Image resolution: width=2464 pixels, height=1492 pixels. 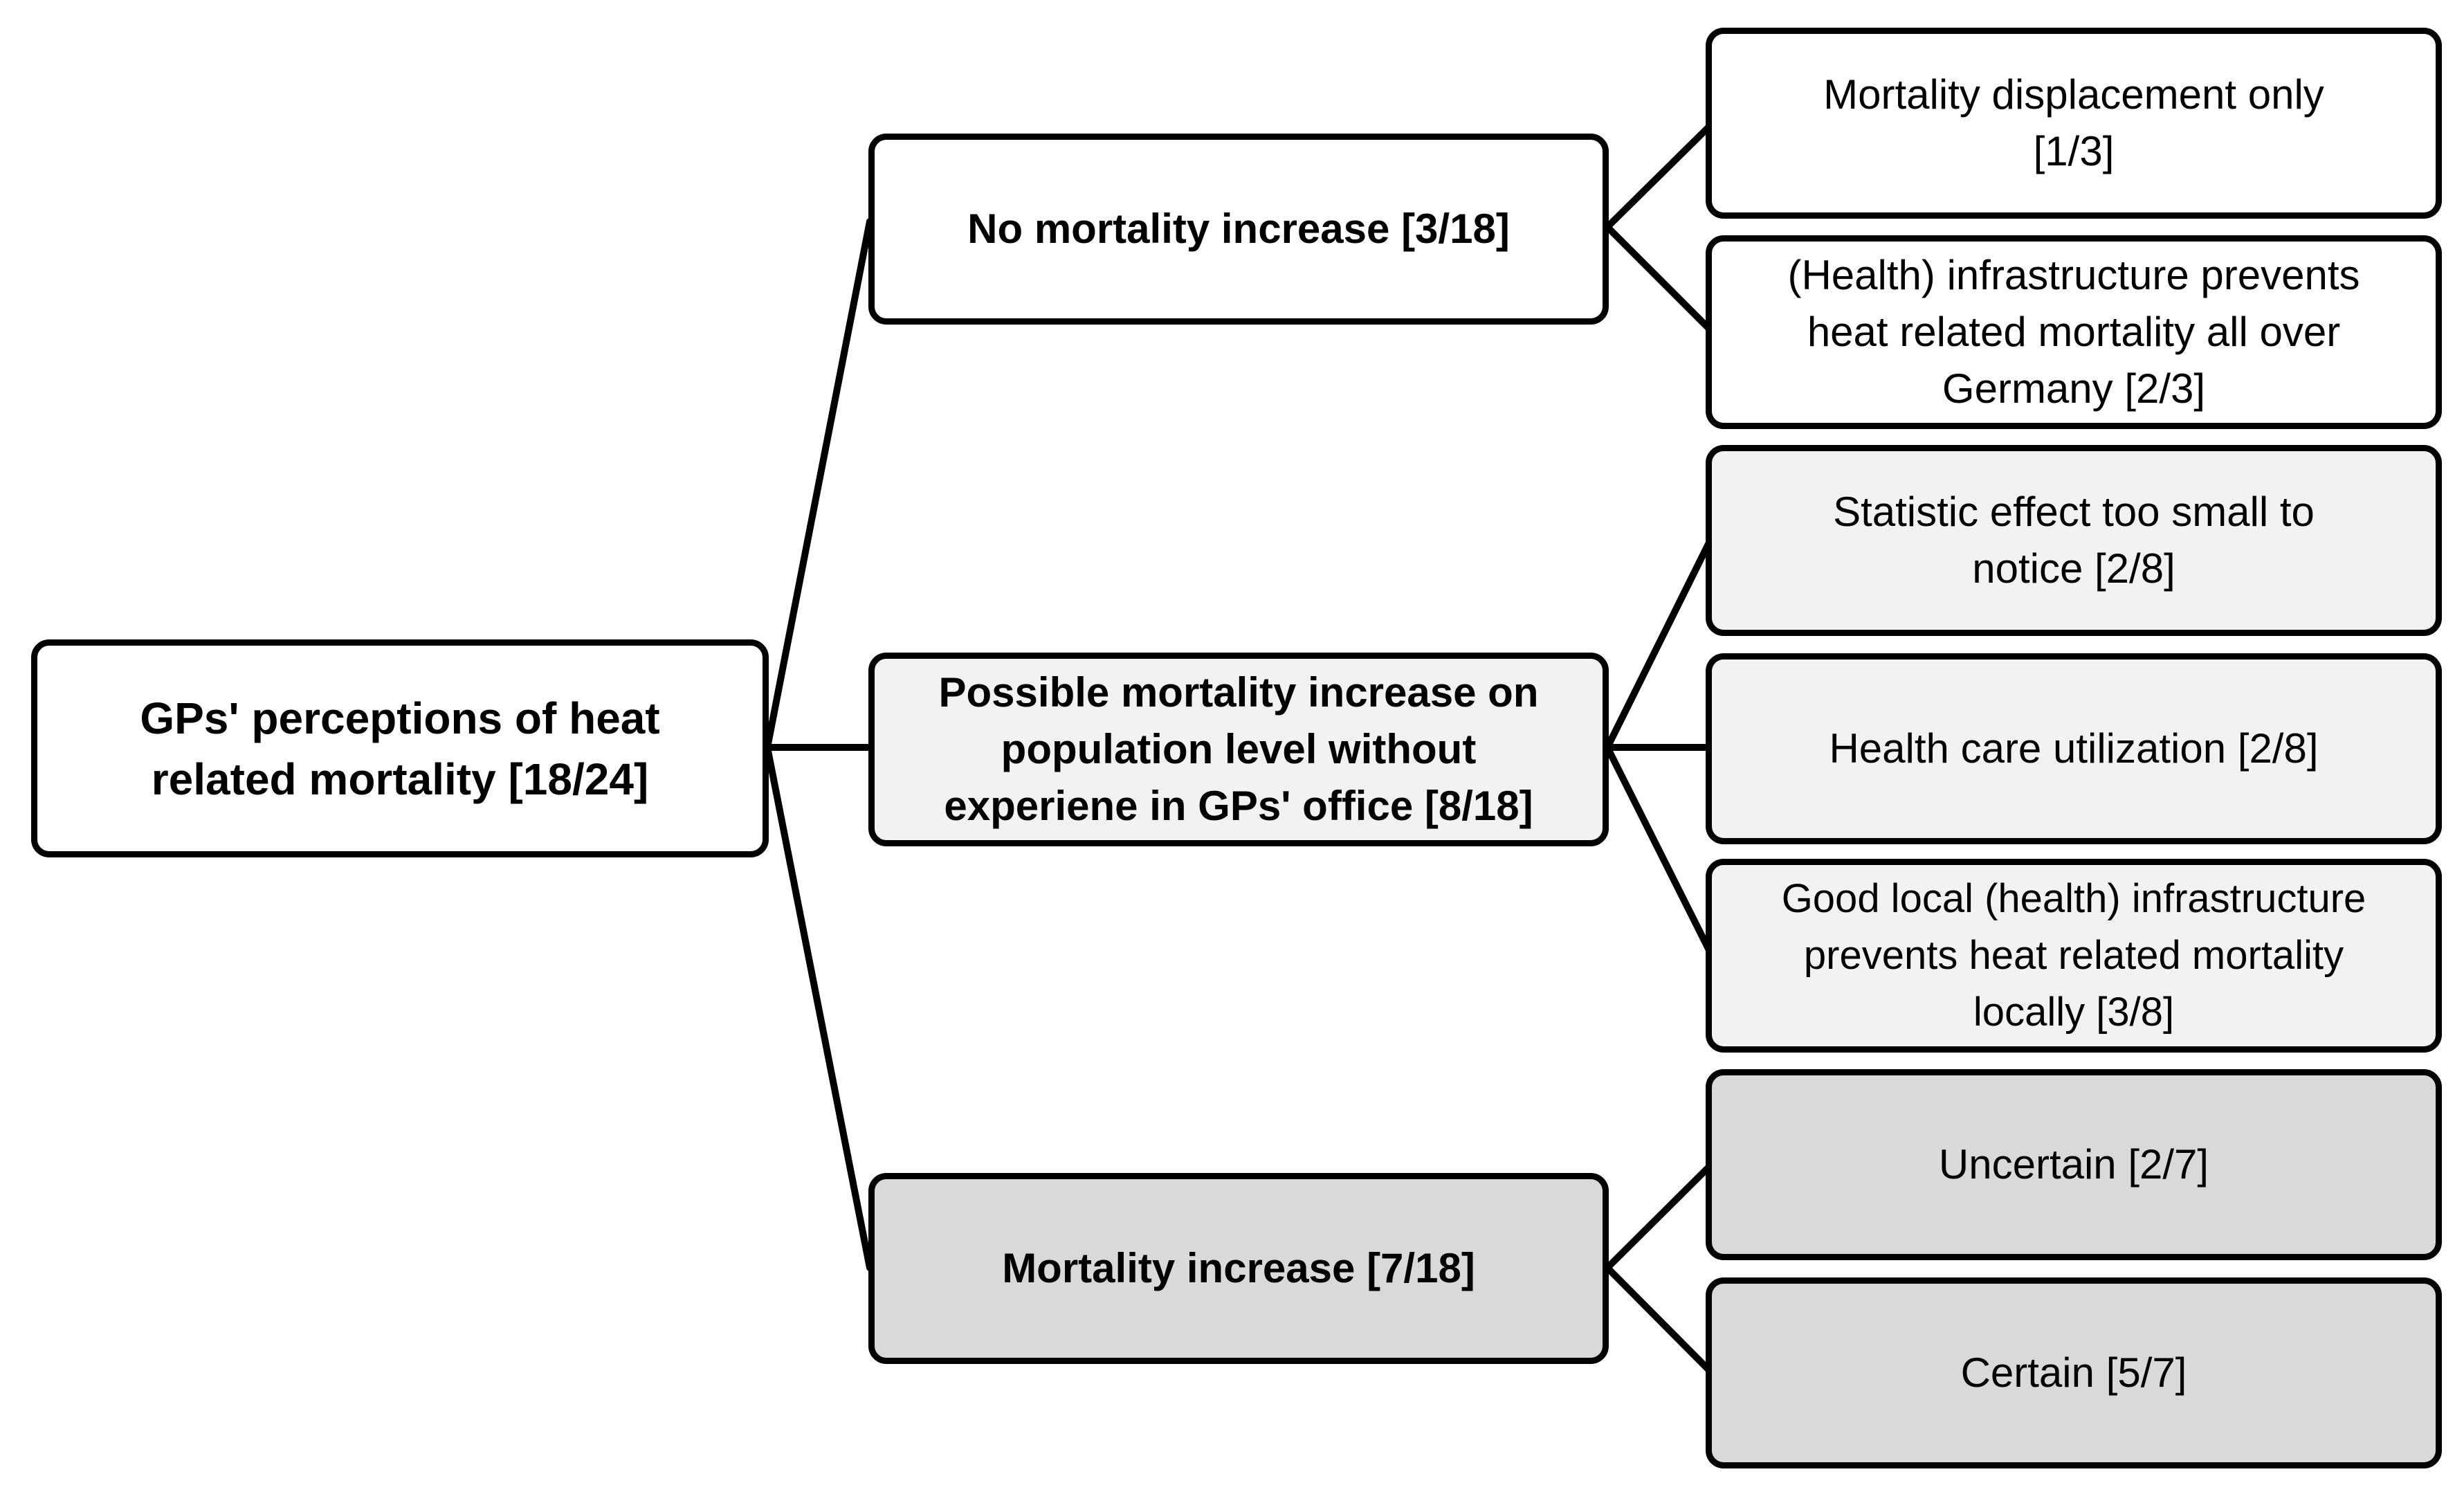 What do you see at coordinates (2074, 748) in the screenshot?
I see `leaf-health-care-utilization: Health care utilization [2/8]` at bounding box center [2074, 748].